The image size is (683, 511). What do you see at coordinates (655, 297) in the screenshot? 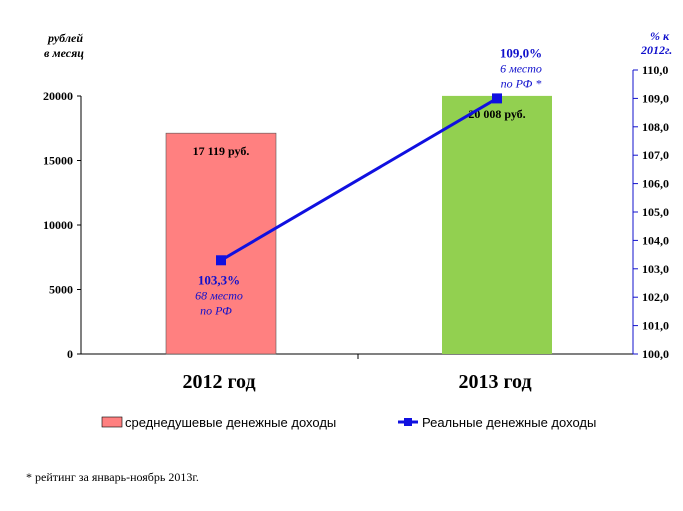
I see `right-tick-label: 102,0` at bounding box center [655, 297].